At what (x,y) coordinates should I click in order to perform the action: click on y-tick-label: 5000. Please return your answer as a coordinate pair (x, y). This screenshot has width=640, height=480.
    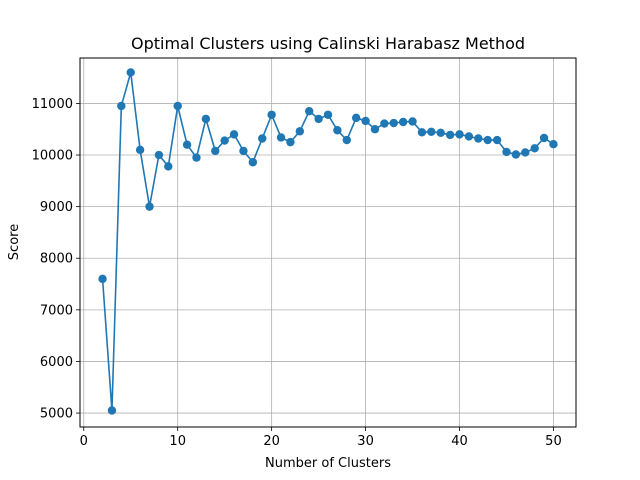
    Looking at the image, I should click on (56, 414).